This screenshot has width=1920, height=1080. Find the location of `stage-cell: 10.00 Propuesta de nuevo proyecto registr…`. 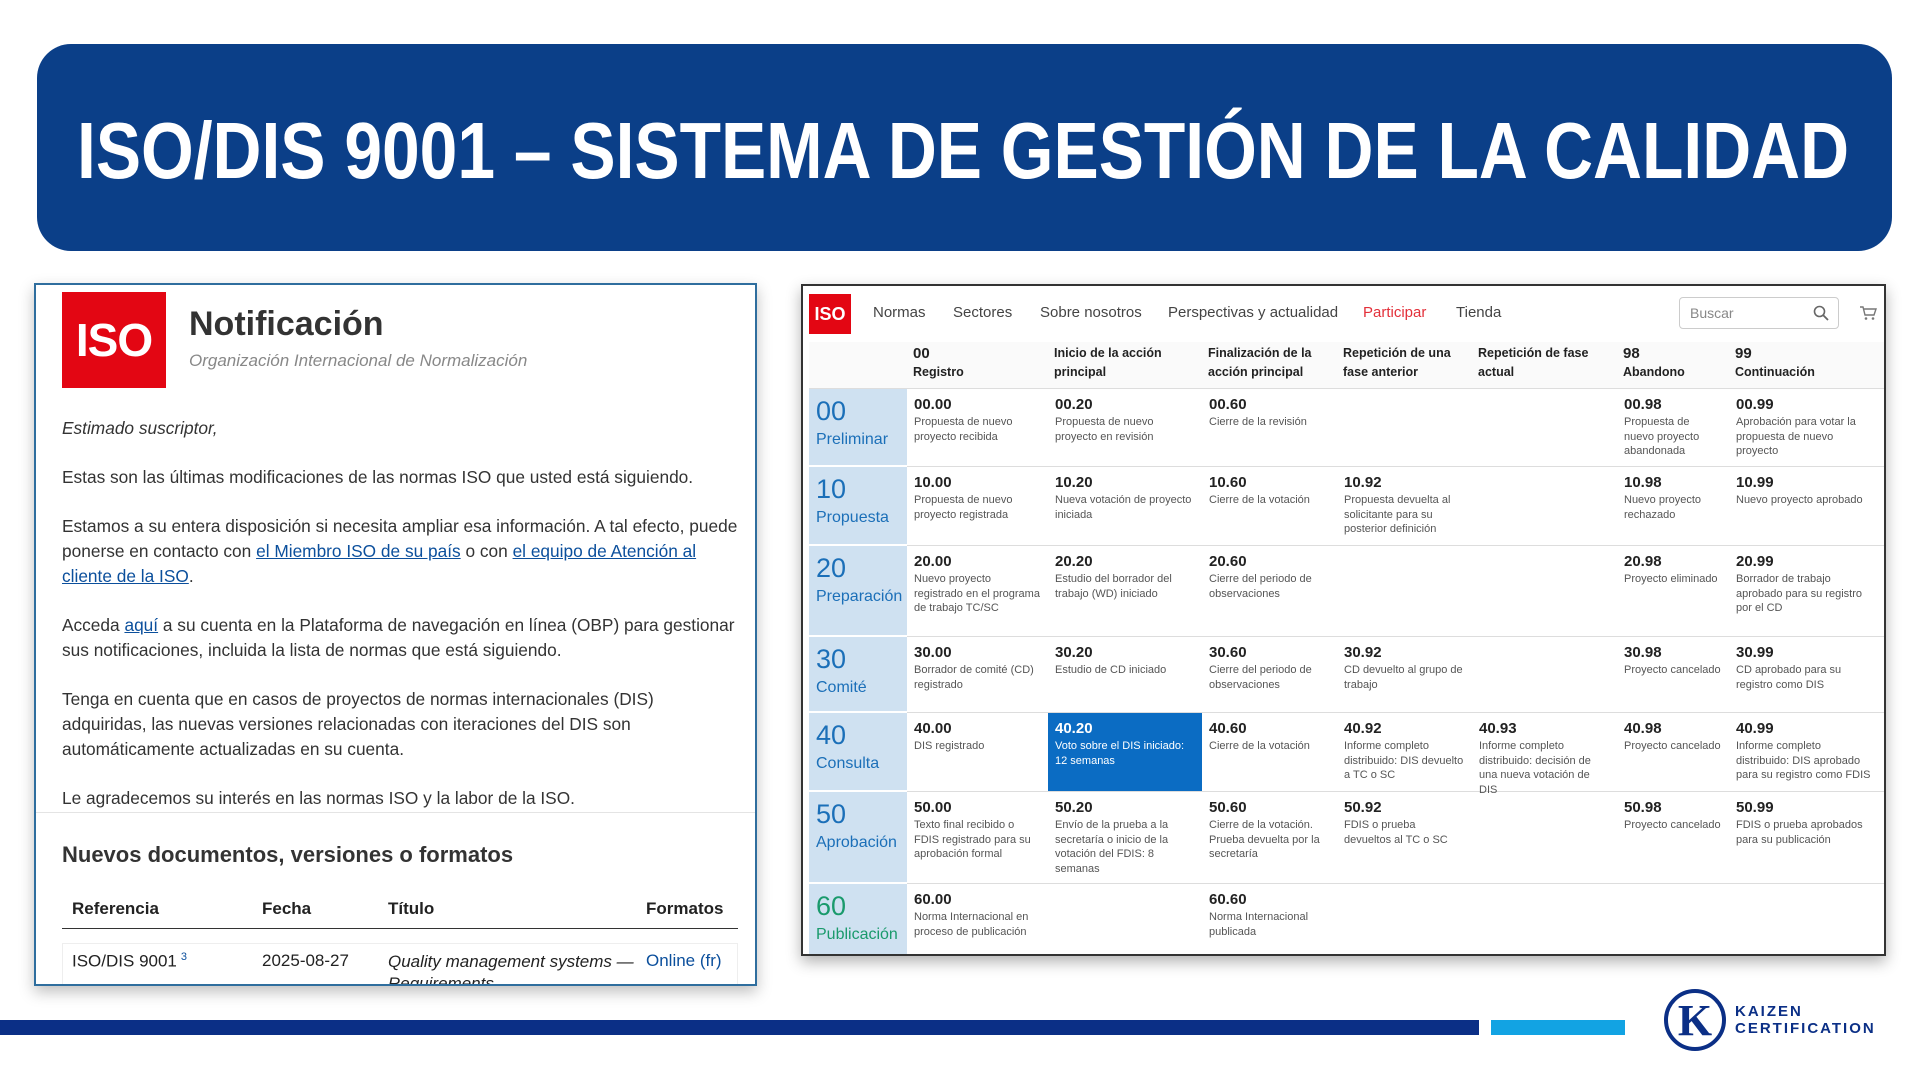

stage-cell: 10.00 Propuesta de nuevo proyecto registr… is located at coordinates (977, 506).